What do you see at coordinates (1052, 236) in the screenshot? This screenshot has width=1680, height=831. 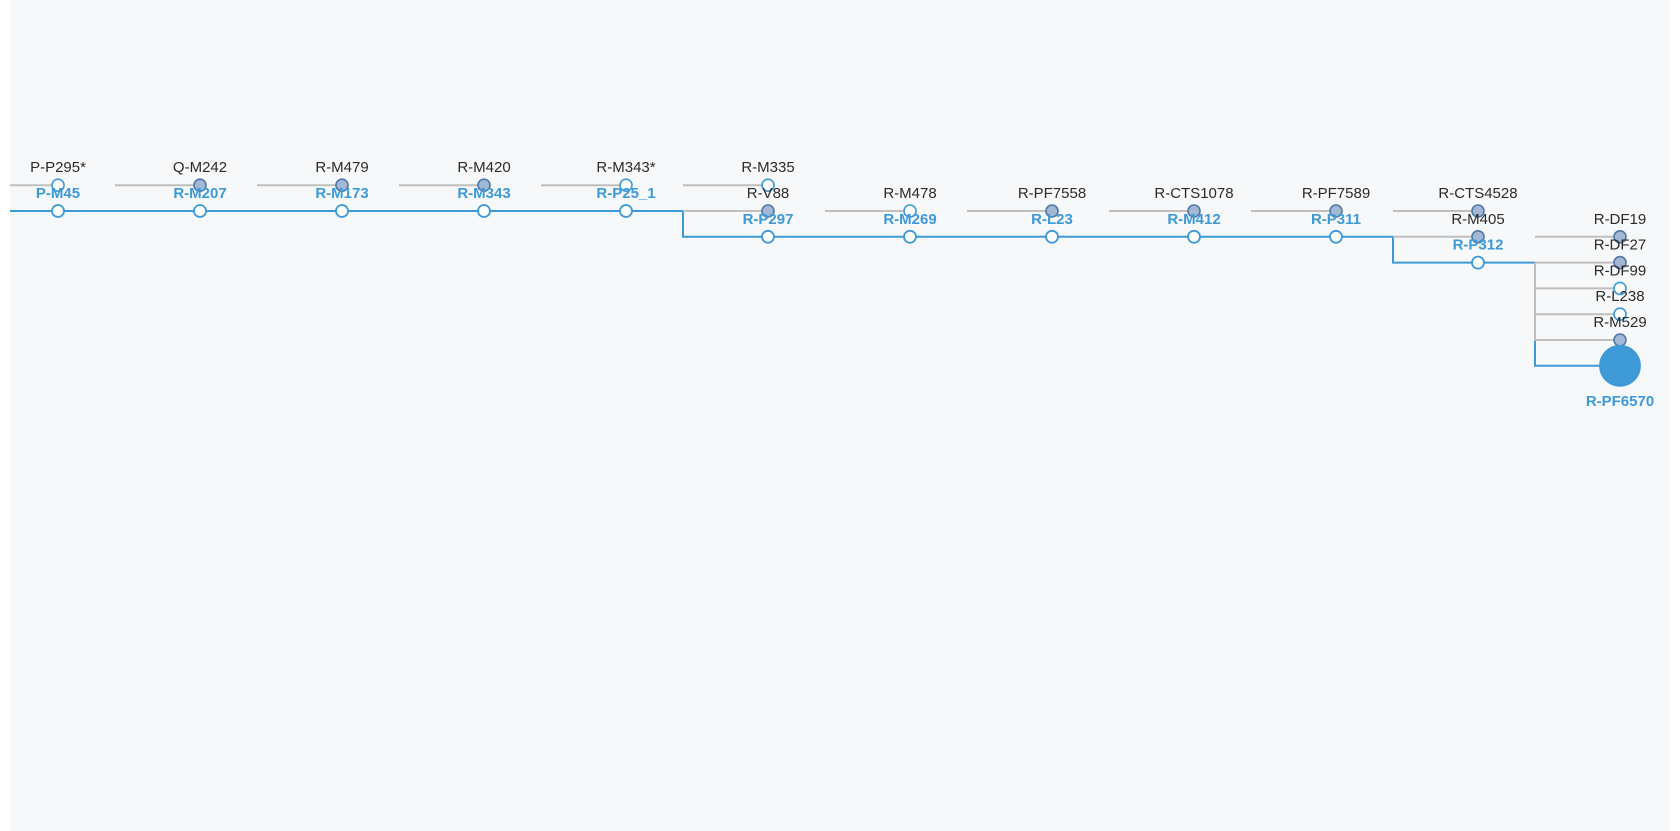 I see `path-node-R-L23` at bounding box center [1052, 236].